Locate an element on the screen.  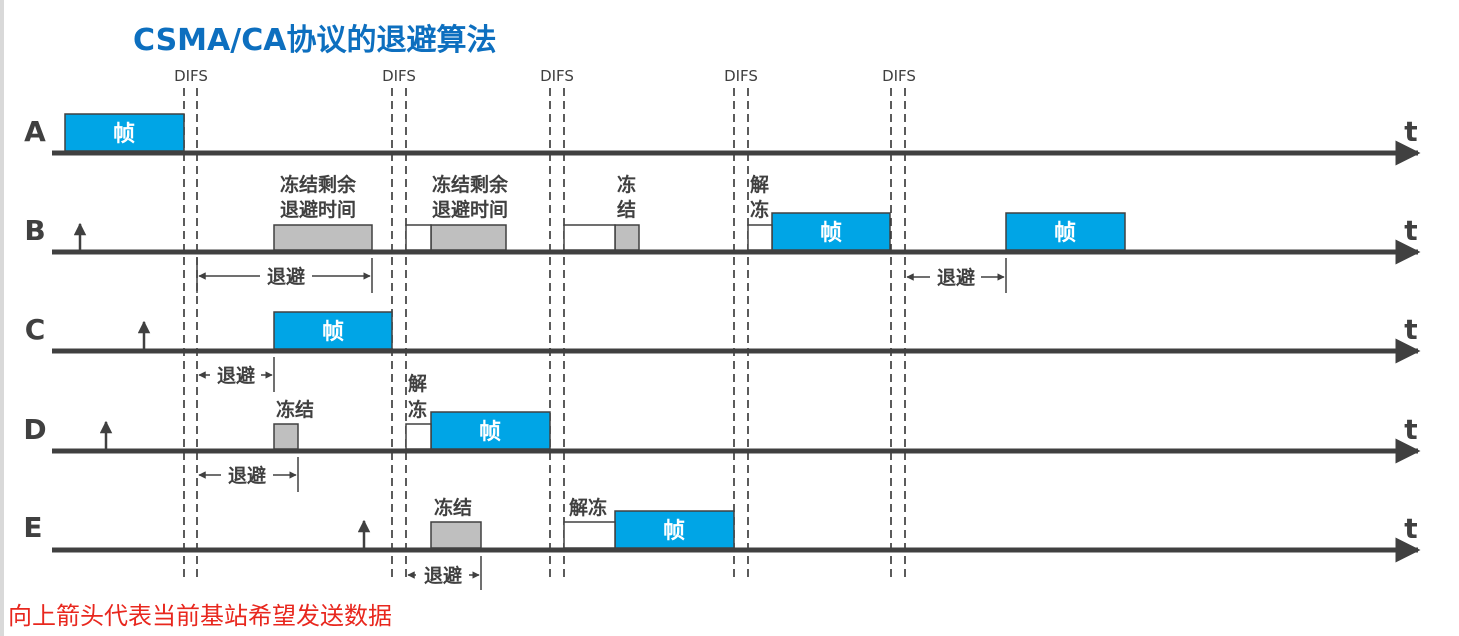
frame-block-b1 is located at coordinates (831, 231).